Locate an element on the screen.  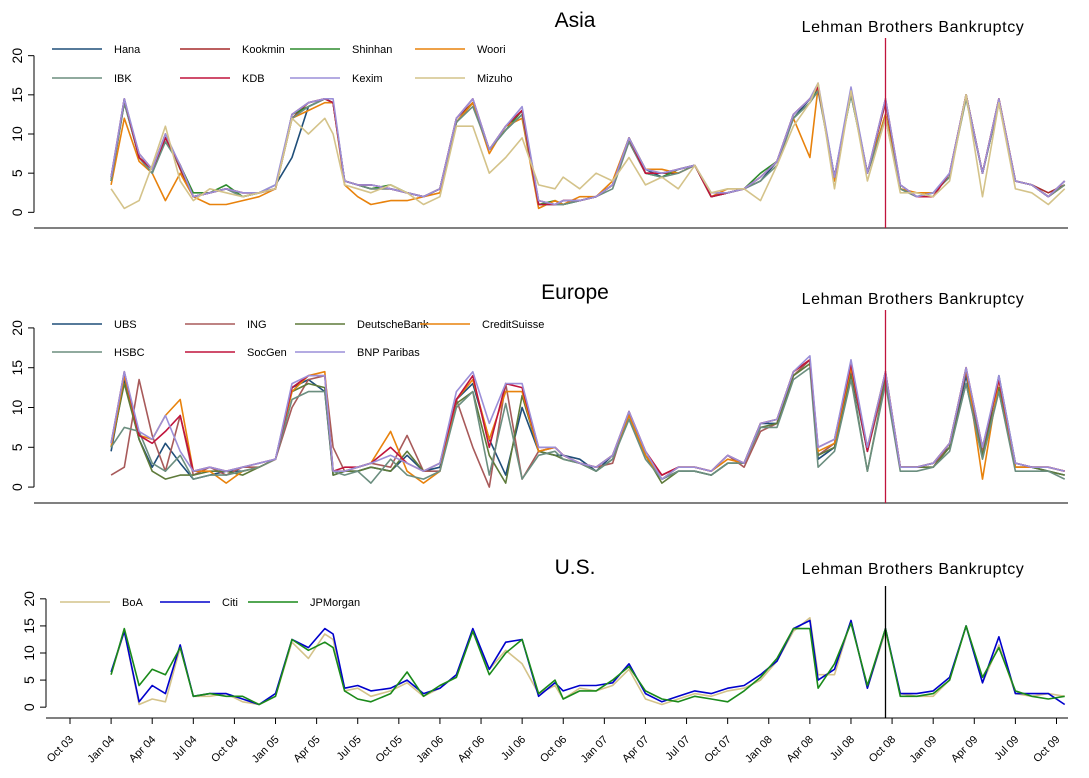
panel-title: Asia is located at coordinates (575, 20).